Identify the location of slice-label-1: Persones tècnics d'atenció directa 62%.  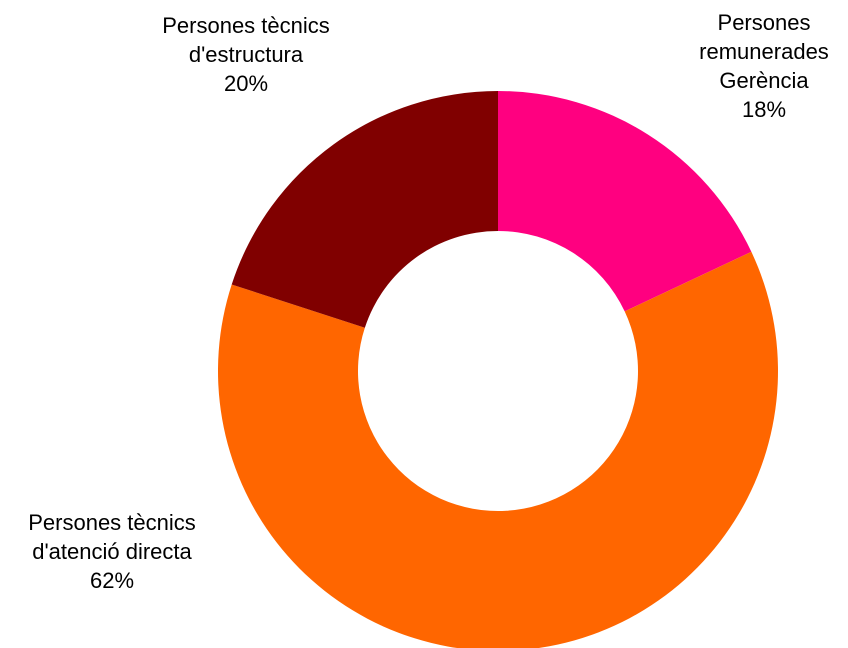
(112, 551).